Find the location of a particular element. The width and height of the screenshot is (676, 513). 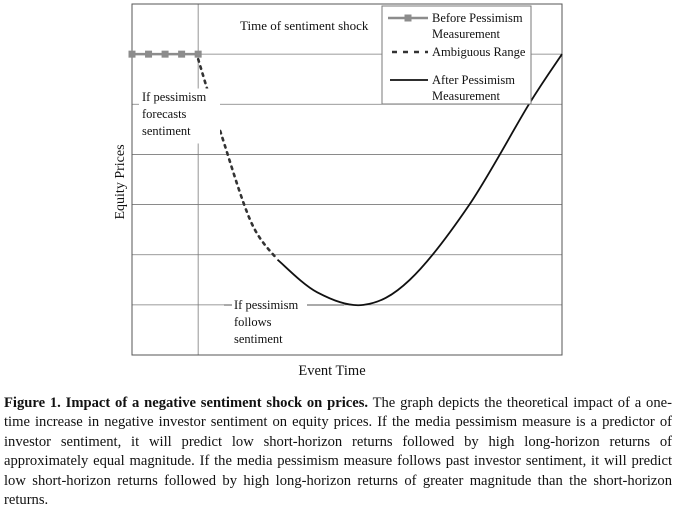

annotation-shock-time: Time of sentiment shock is located at coordinates (304, 25).